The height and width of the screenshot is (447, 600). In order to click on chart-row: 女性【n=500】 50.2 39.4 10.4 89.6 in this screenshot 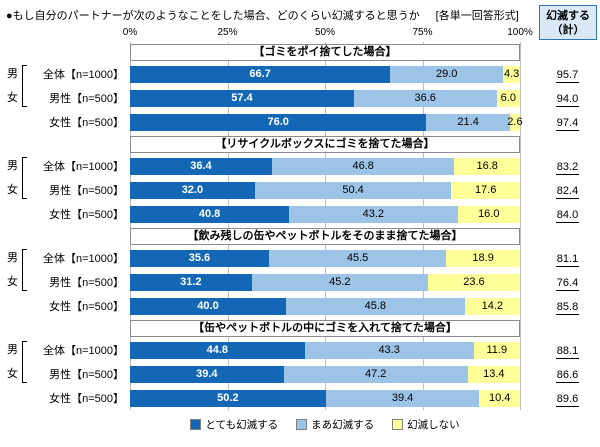, I will do `click(300, 398)`.